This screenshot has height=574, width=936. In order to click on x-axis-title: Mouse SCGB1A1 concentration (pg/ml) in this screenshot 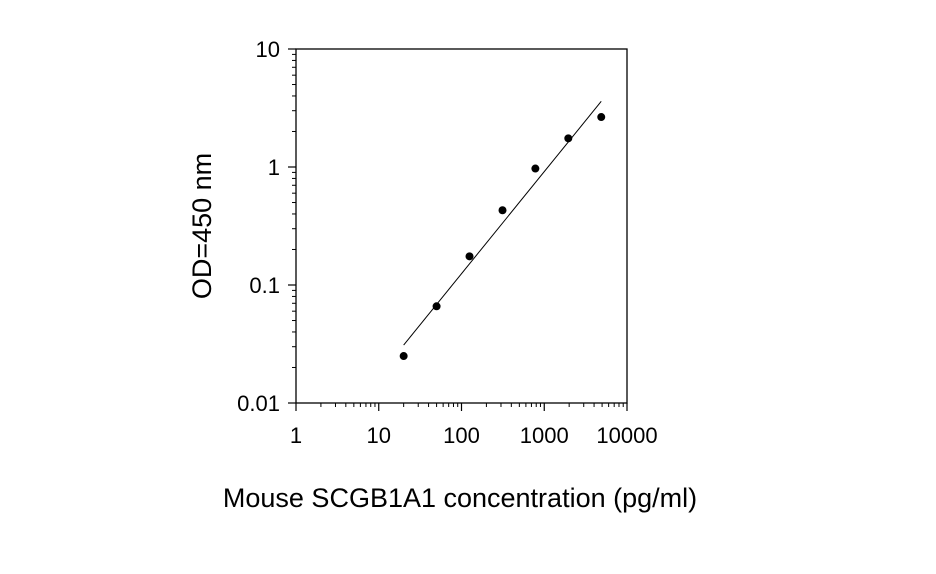, I will do `click(460, 498)`.